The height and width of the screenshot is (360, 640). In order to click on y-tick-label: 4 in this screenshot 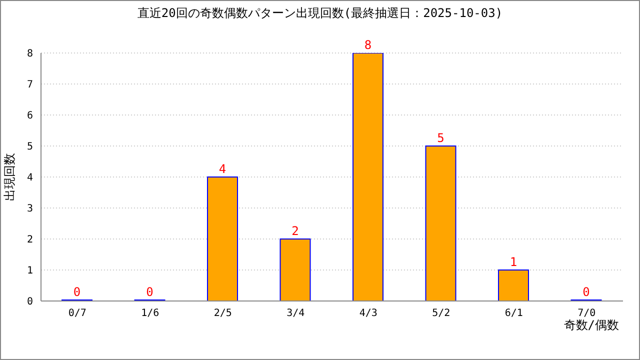, I will do `click(29, 178)`.